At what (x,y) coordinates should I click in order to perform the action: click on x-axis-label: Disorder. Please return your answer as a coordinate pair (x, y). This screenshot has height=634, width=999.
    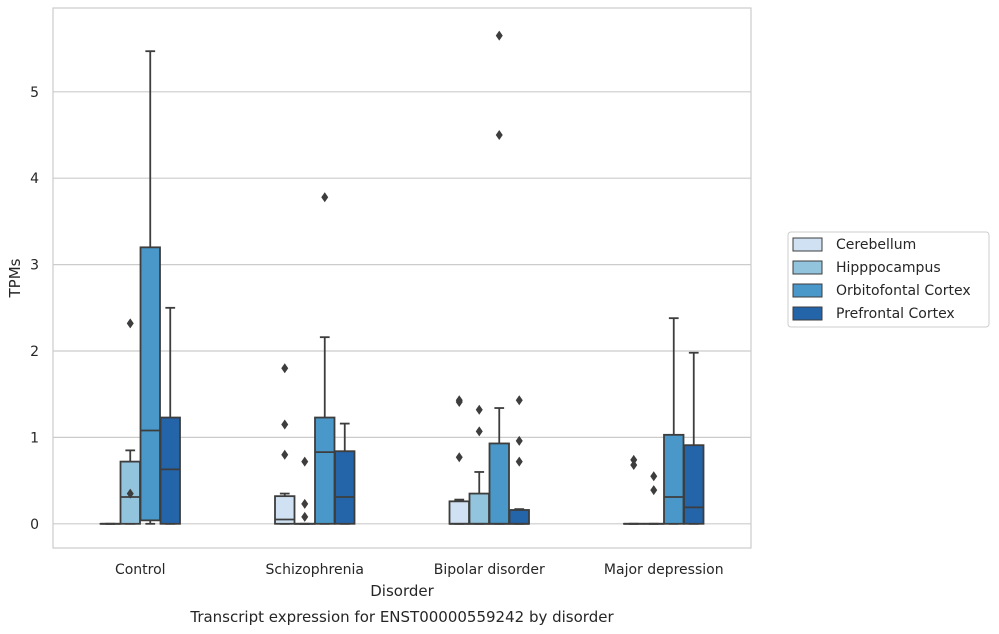
    Looking at the image, I should click on (402, 591).